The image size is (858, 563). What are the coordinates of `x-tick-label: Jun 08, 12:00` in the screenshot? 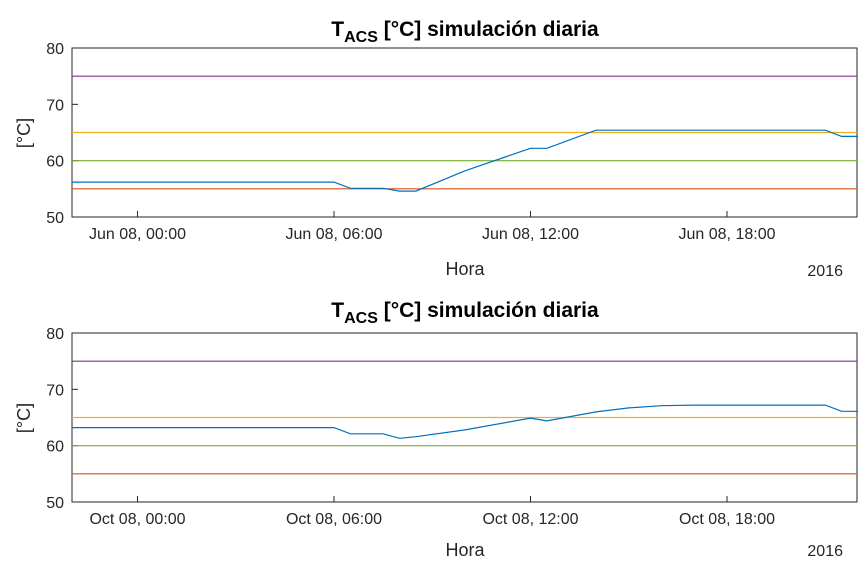 It's located at (530, 234).